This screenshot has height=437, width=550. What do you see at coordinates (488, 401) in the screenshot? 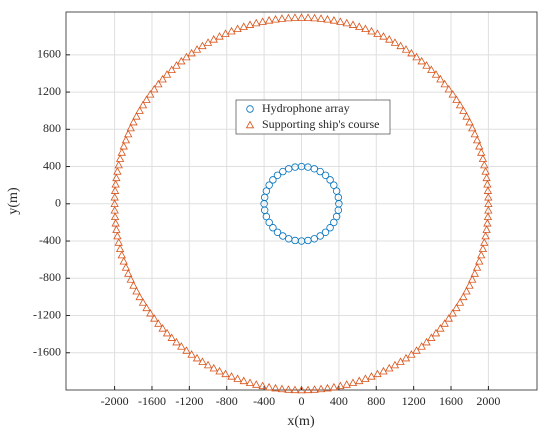
I see `x-tick-label: 2000` at bounding box center [488, 401].